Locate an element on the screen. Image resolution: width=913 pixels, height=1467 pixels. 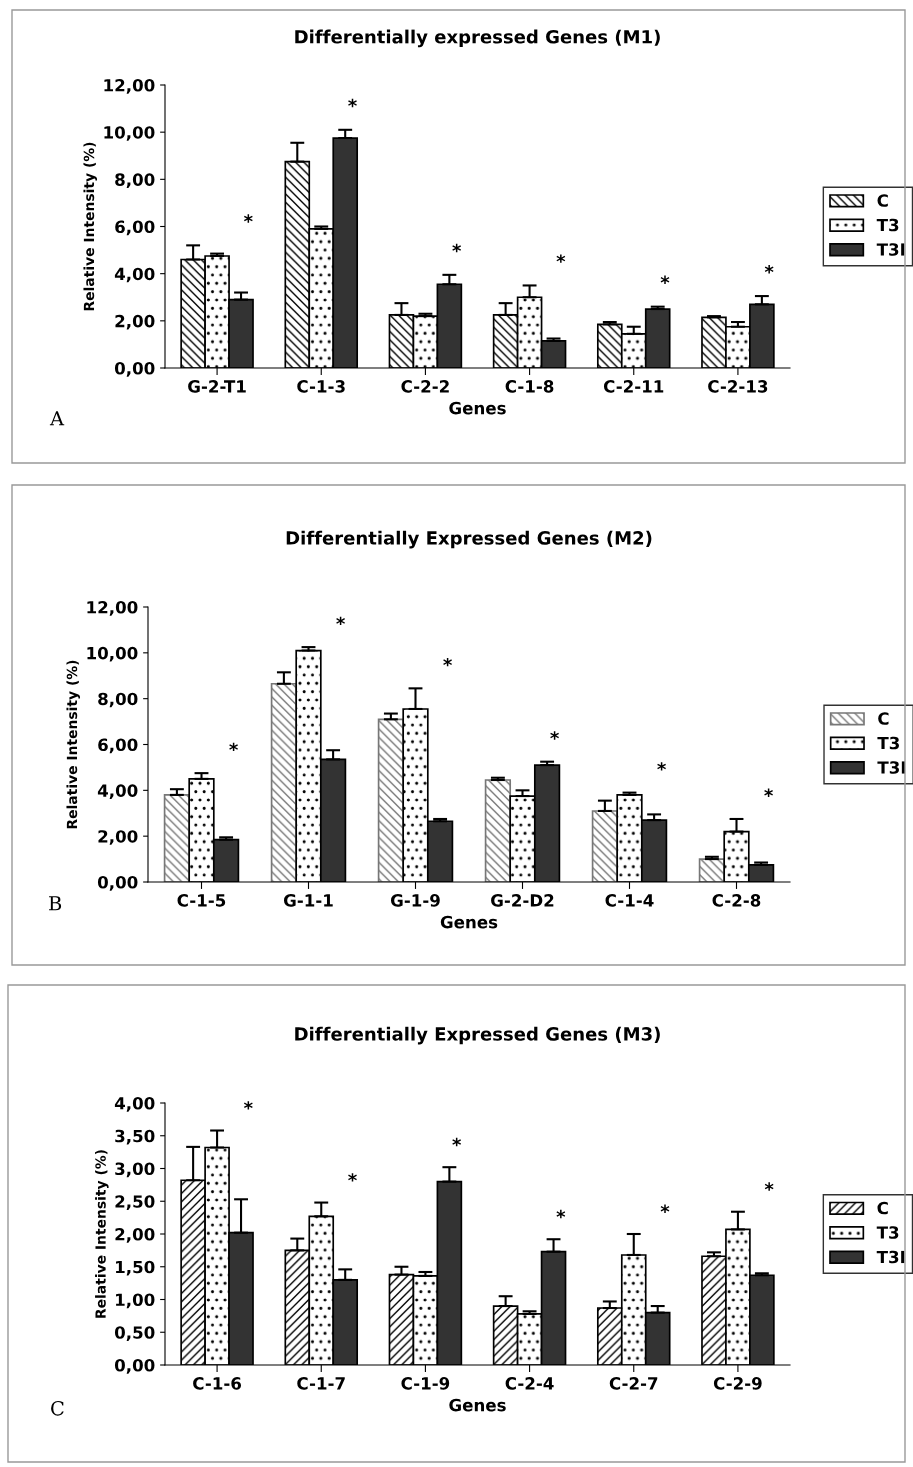
x-tick-label: C-1-5 is located at coordinates (201, 900).